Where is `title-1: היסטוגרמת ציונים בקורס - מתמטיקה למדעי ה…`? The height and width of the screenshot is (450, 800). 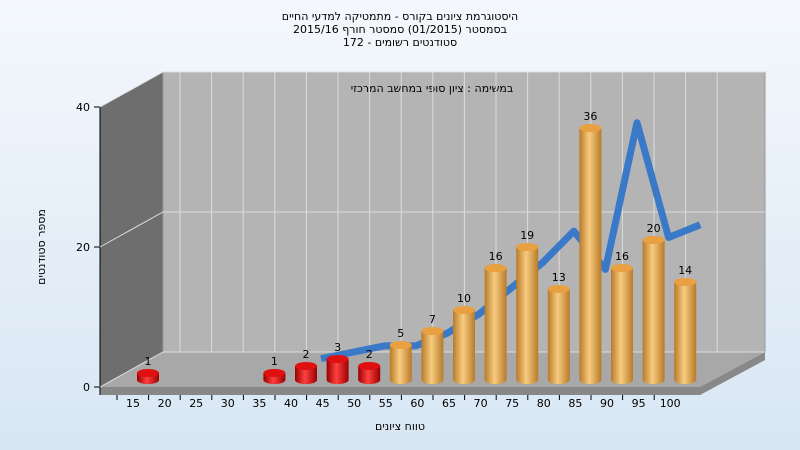
title-1: היסטוגרמת ציונים בקורס - מתמטיקה למדעי ה… is located at coordinates (400, 16).